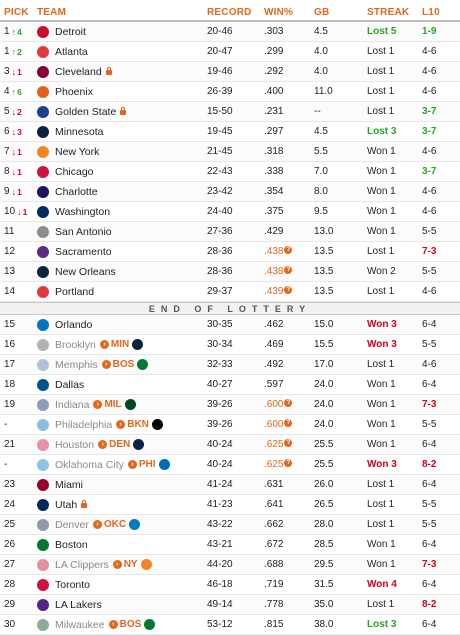 The width and height of the screenshot is (460, 635). I want to click on team-cell: Atlanta, so click(122, 51).